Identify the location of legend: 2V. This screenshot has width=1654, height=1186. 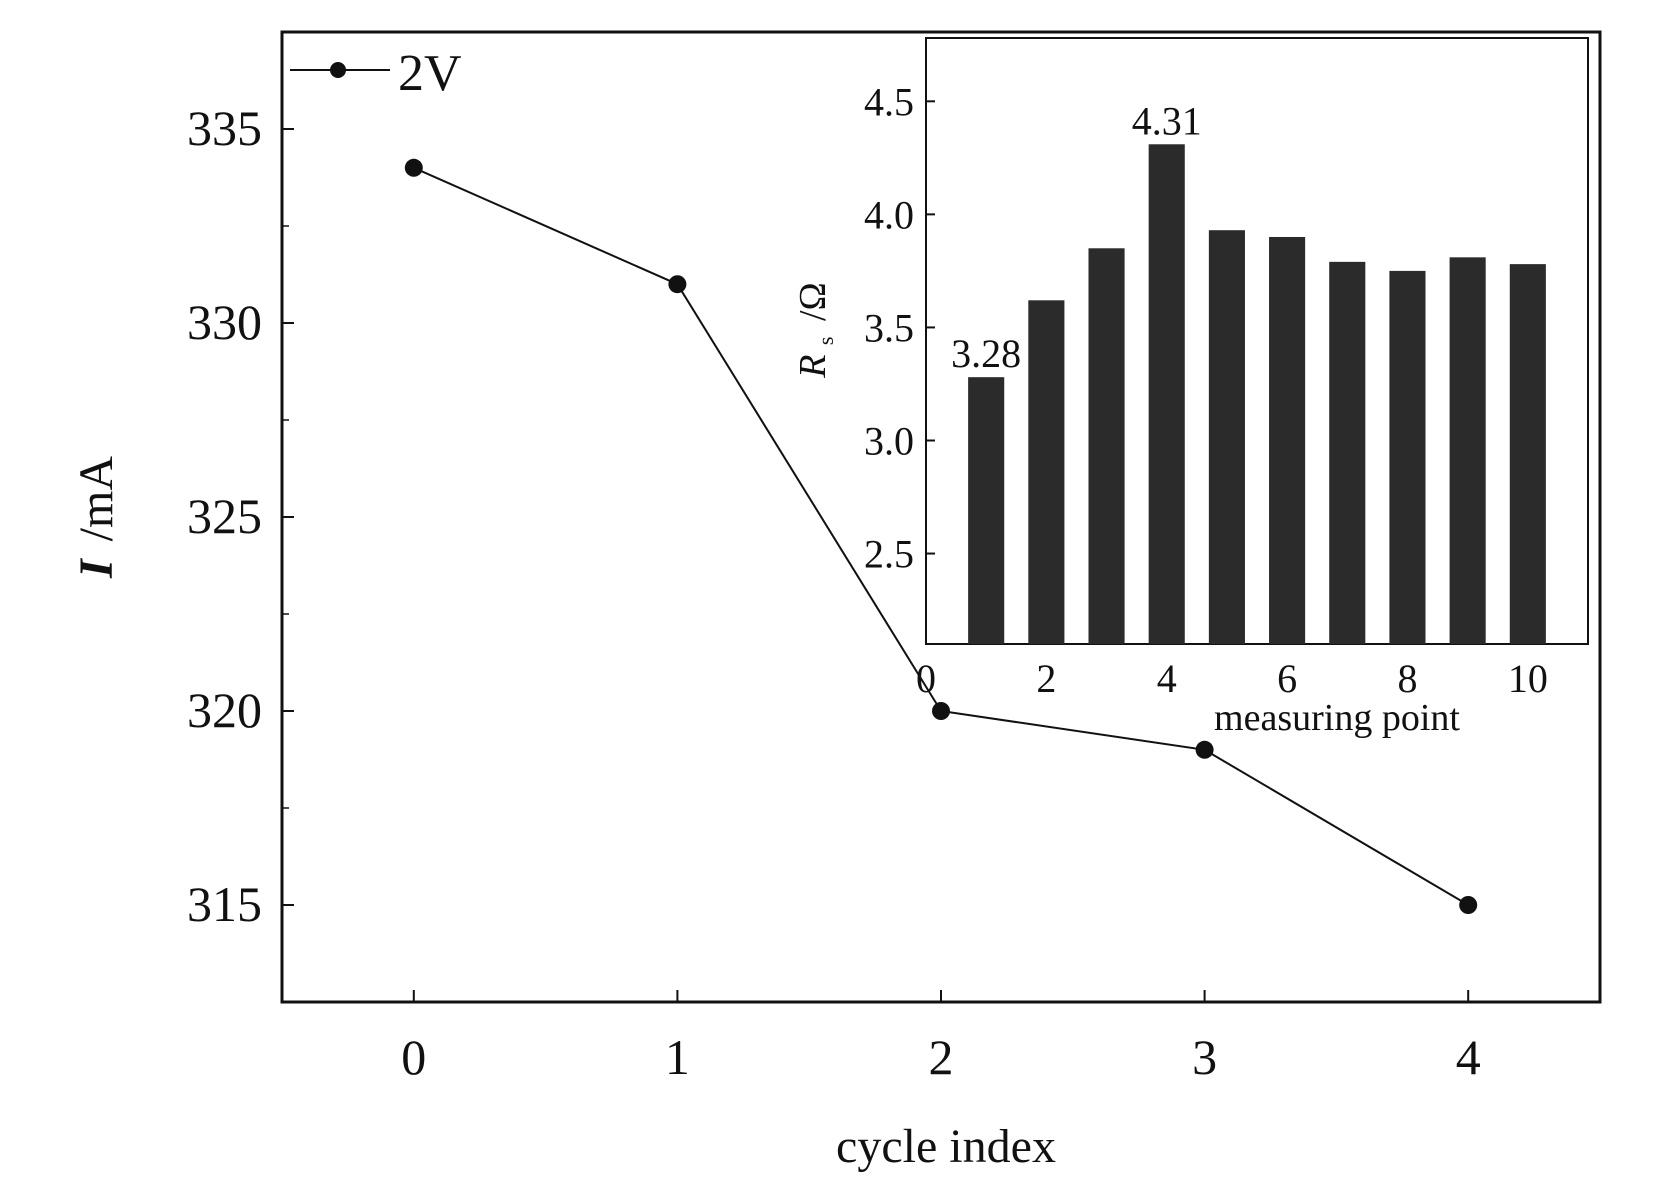
(376, 73).